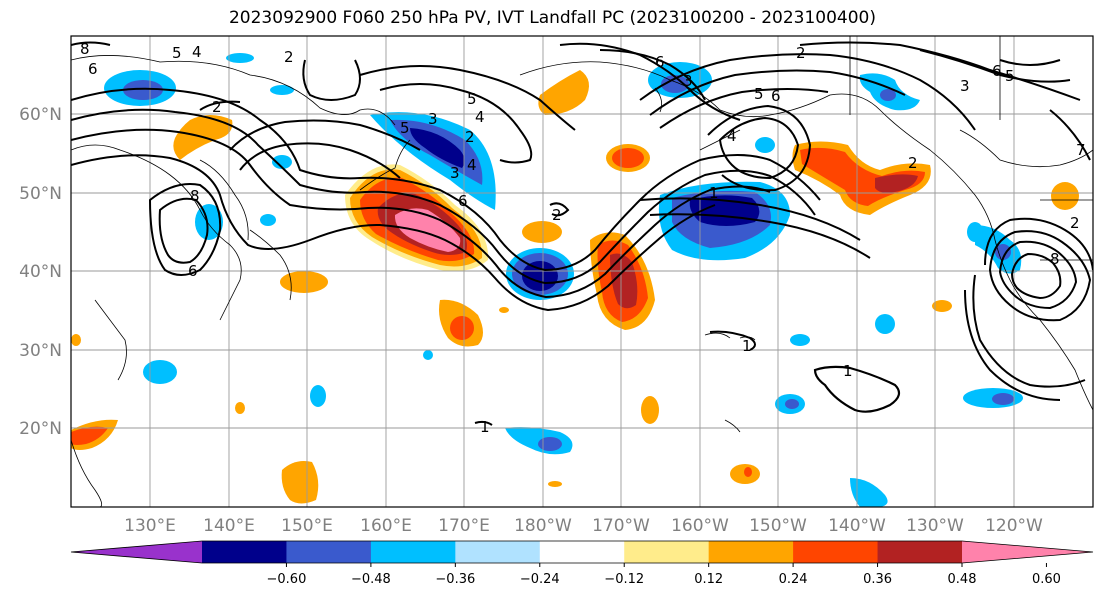  Describe the element at coordinates (621, 526) in the screenshot. I see `lon-label: 170°W` at that location.